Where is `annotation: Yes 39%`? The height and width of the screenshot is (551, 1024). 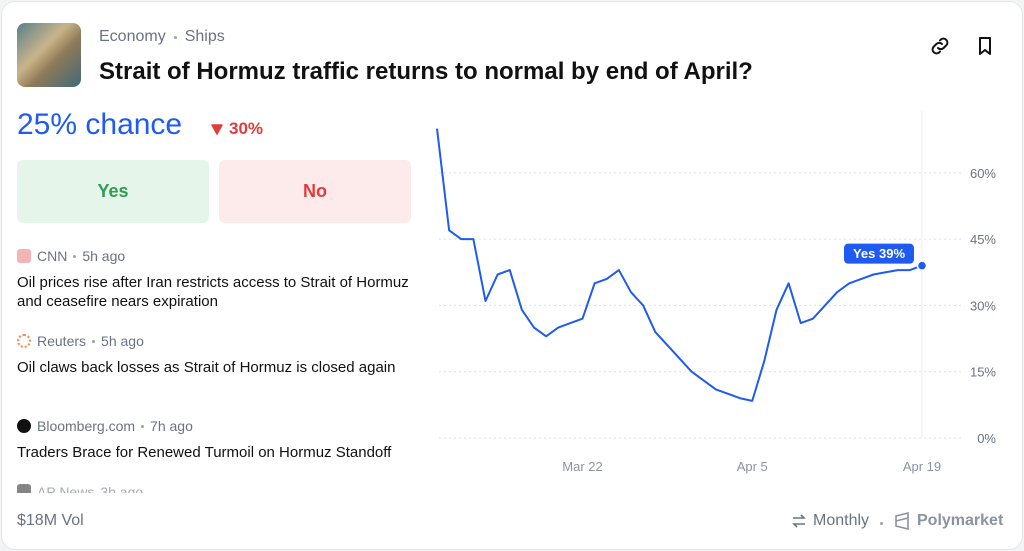
annotation: Yes 39% is located at coordinates (879, 253).